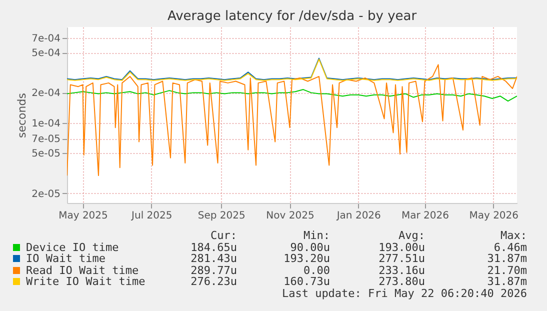 This screenshot has height=311, width=547. I want to click on y-tick-label: 5e-04, so click(46, 54).